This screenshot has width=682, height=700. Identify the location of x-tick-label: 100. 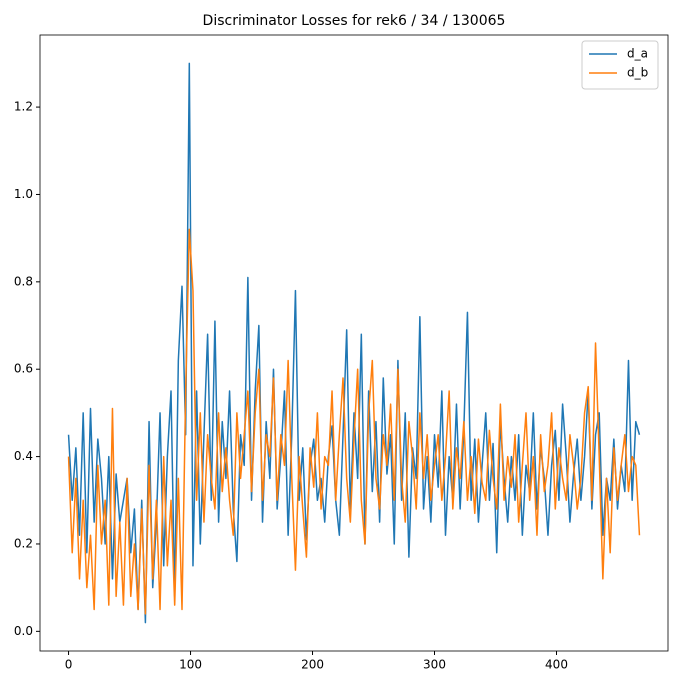
(190, 665).